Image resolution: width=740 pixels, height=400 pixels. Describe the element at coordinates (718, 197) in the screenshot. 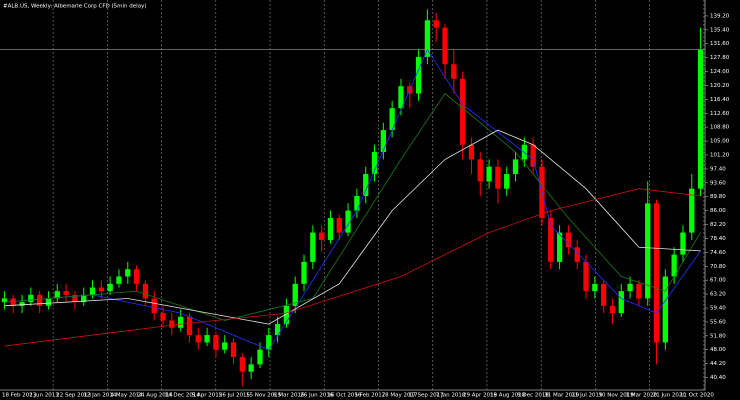

I see `y-tick-label: 89.80` at that location.